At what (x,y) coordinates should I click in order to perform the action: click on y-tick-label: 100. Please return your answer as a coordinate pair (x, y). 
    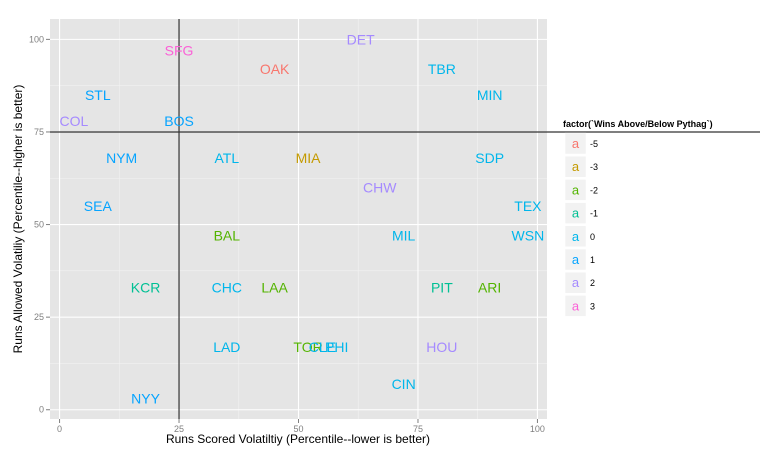
    Looking at the image, I should click on (36, 39).